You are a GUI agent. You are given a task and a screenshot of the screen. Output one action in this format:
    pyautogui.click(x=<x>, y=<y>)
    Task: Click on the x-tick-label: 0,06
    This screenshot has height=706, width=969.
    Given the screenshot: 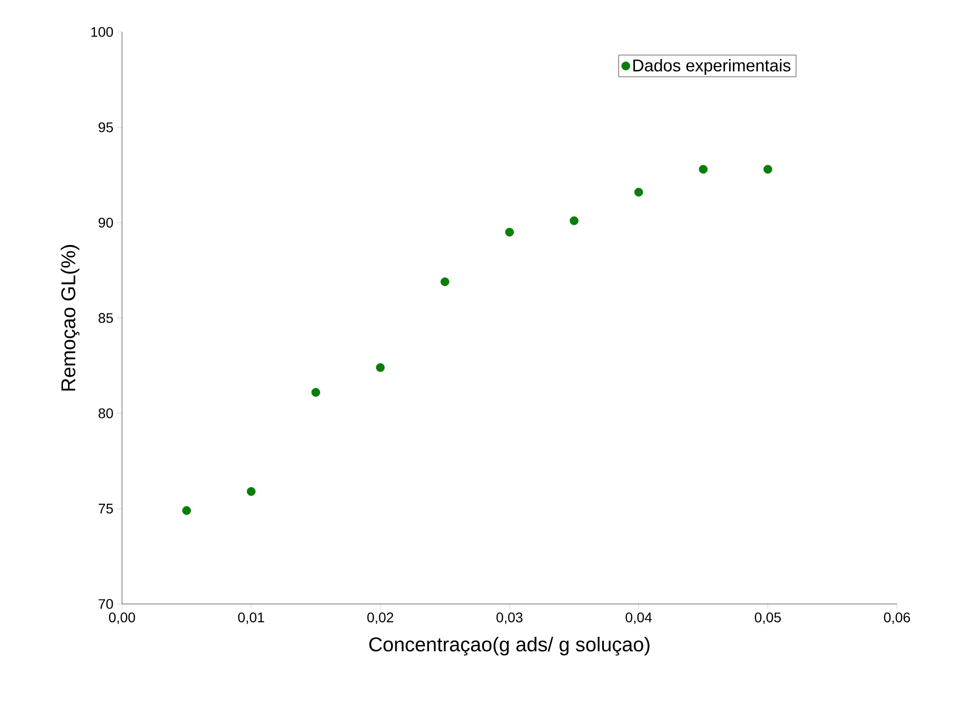 What is the action you would take?
    pyautogui.click(x=897, y=618)
    